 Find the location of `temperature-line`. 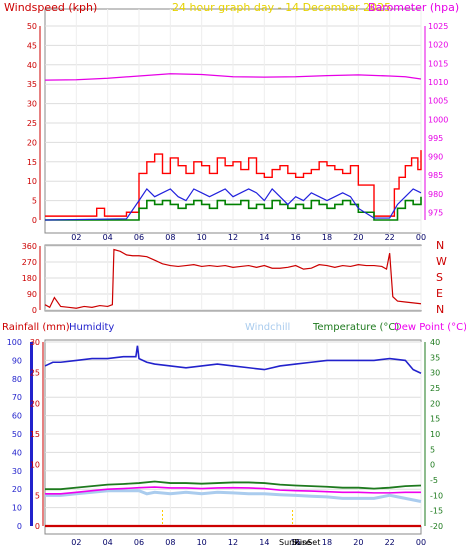

temperature-line is located at coordinates (233, 485).